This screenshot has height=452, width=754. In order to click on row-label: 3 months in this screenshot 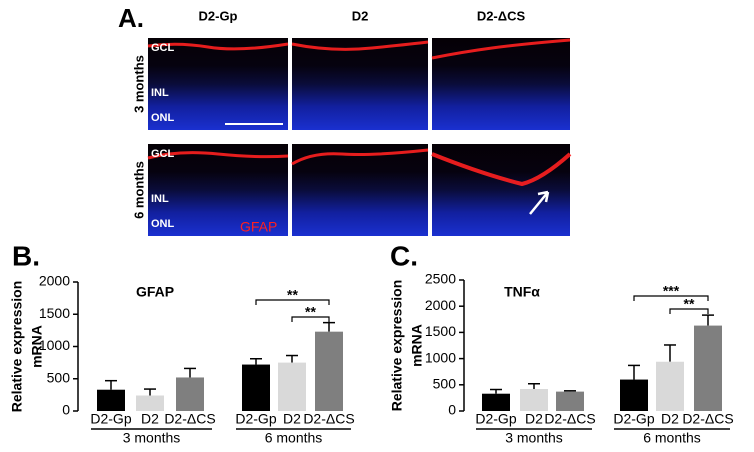, I will do `click(138, 84)`.